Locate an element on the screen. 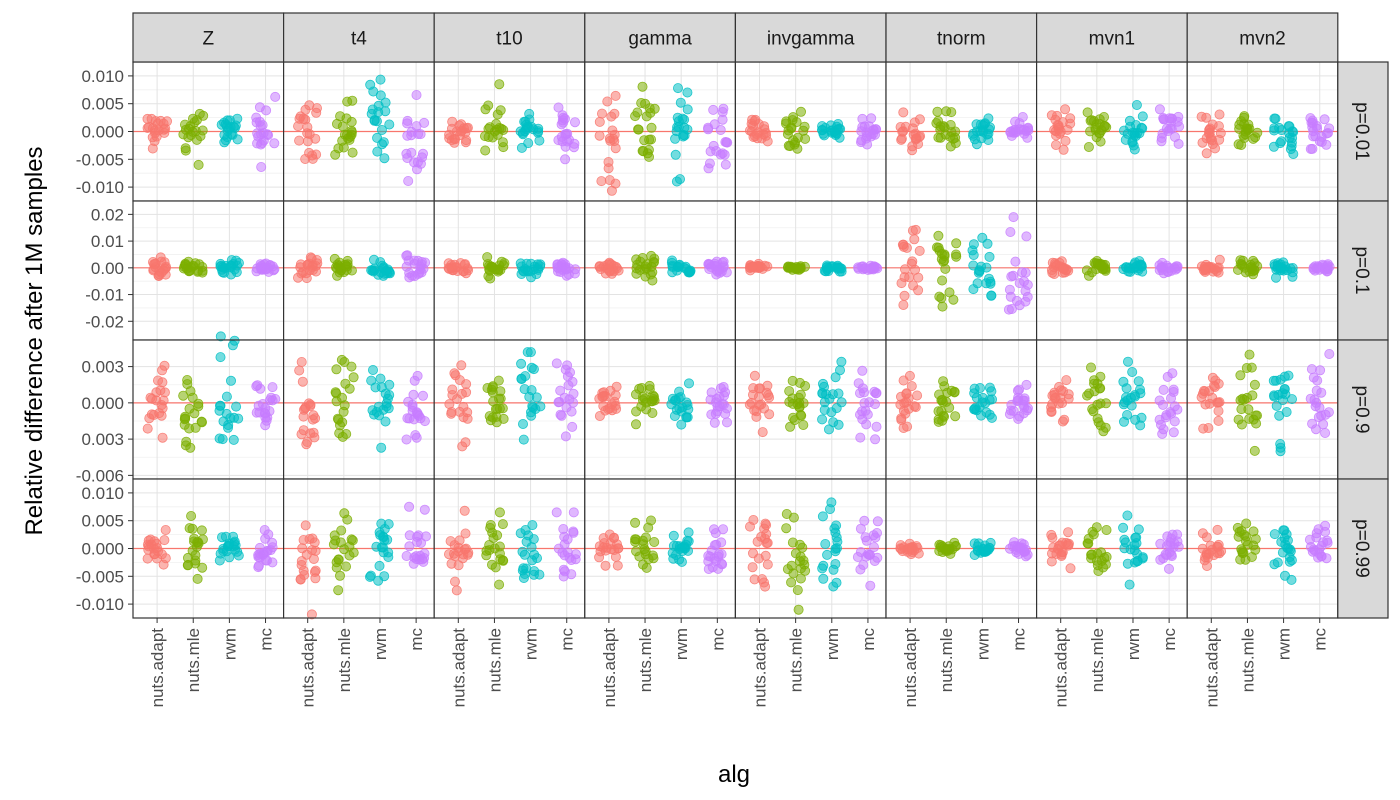 The height and width of the screenshot is (800, 1400). x-tick-label-nuts.adapt: nuts.adapt is located at coordinates (910, 668).